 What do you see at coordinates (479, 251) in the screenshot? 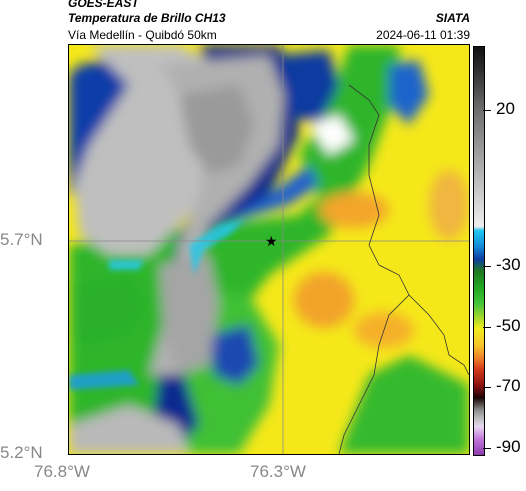
I see `colorbar` at bounding box center [479, 251].